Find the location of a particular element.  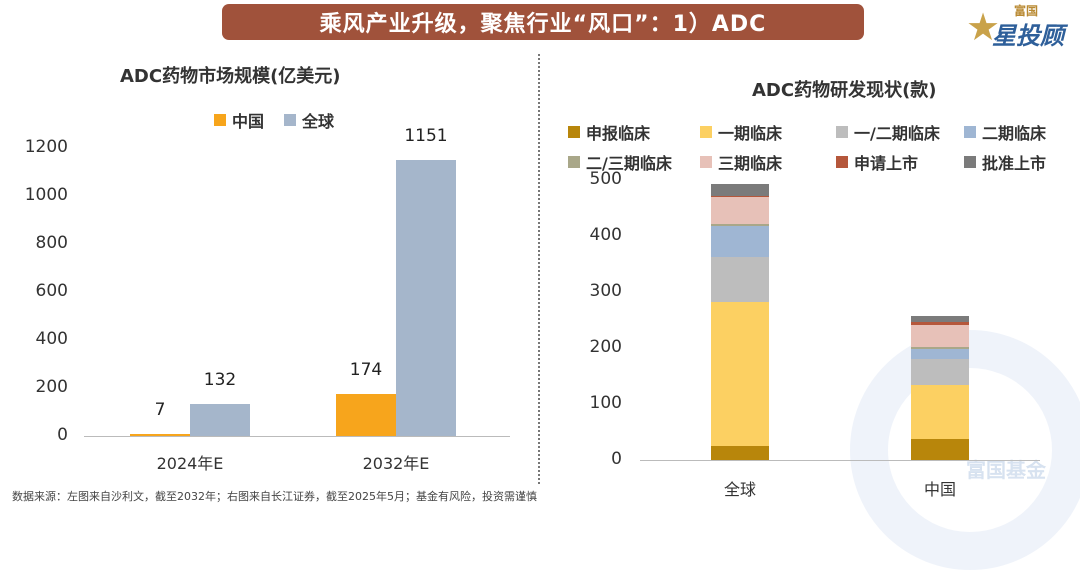

legend-label: 一/二期临床 is located at coordinates (897, 133).